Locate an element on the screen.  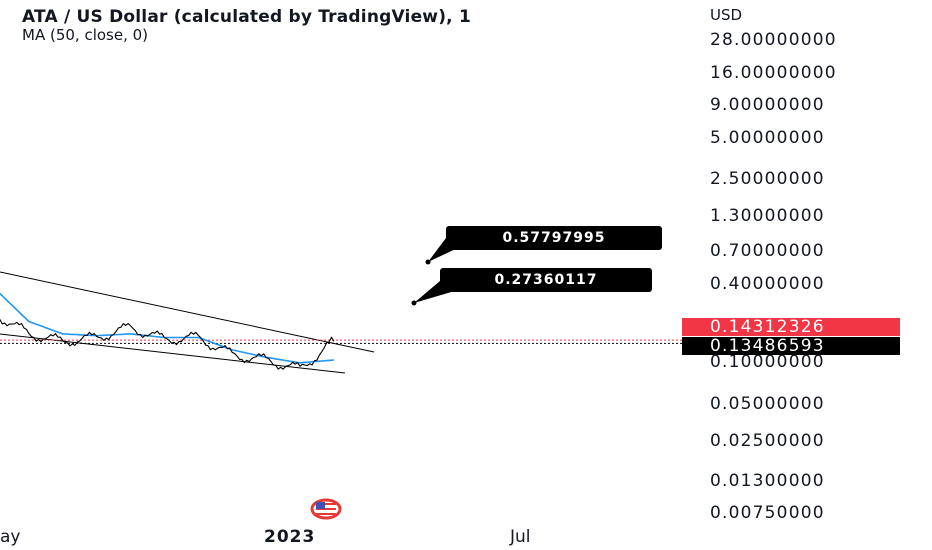
ma-line is located at coordinates (167, 328).